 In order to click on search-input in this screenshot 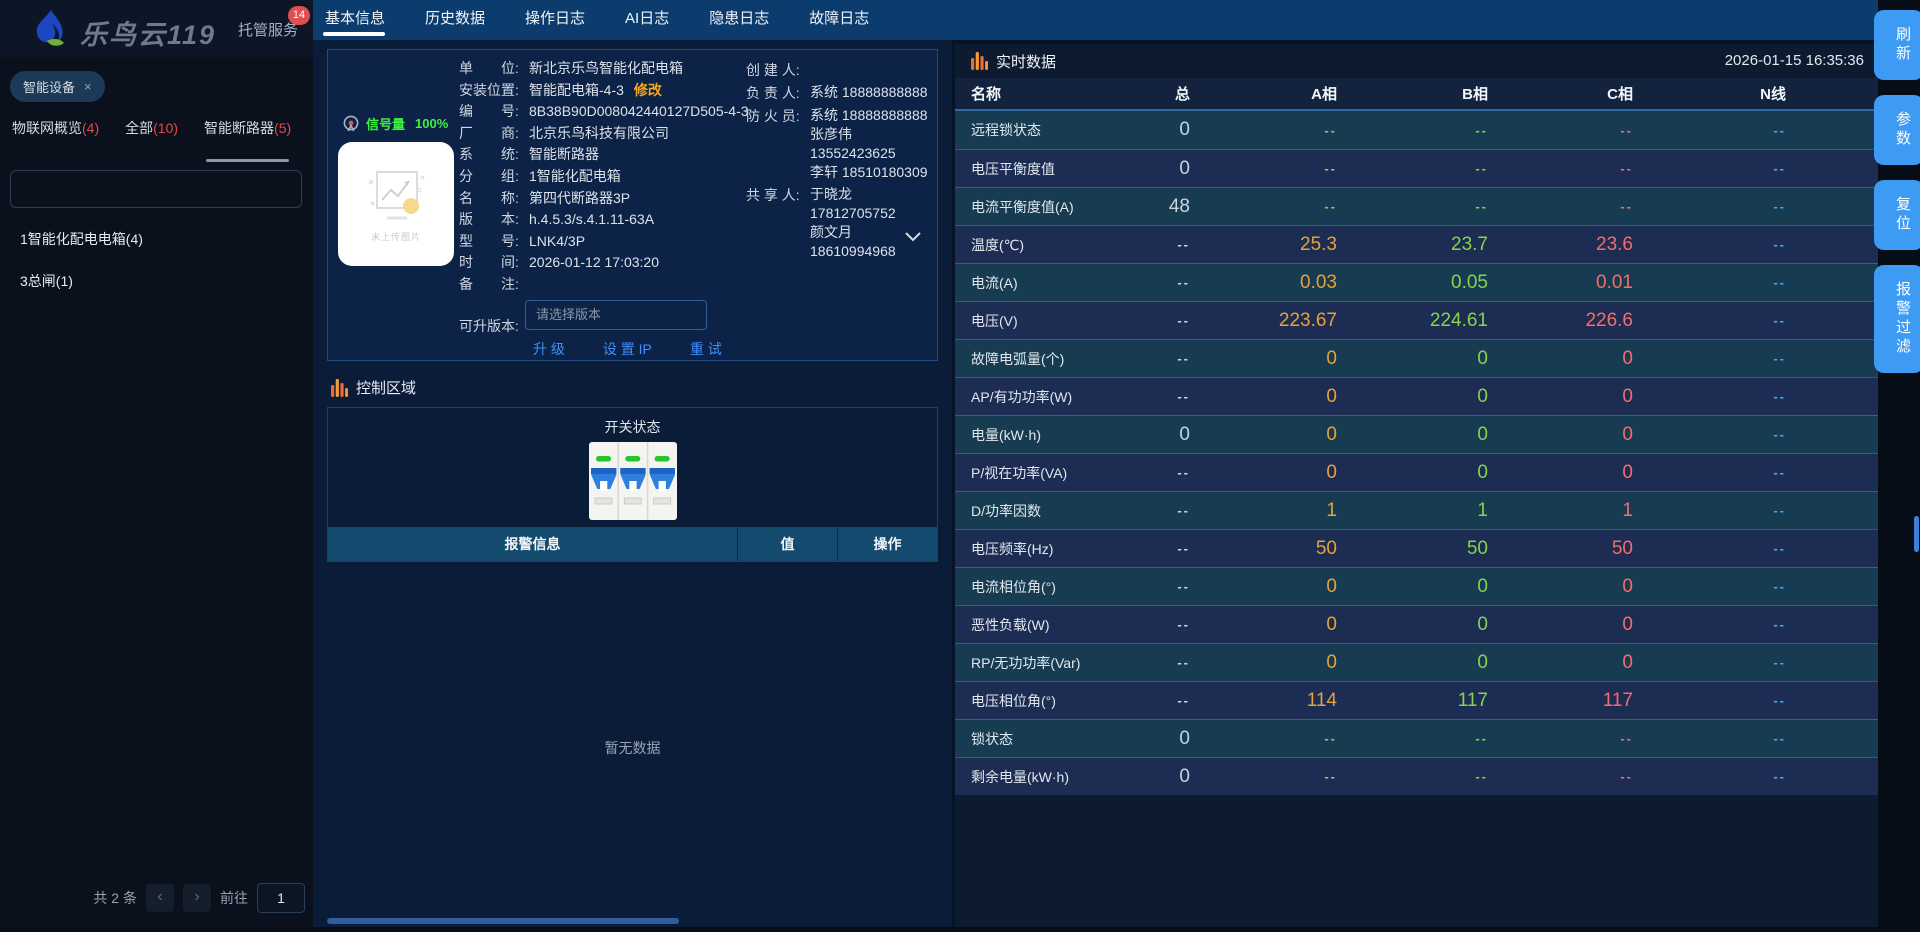, I will do `click(156, 189)`.